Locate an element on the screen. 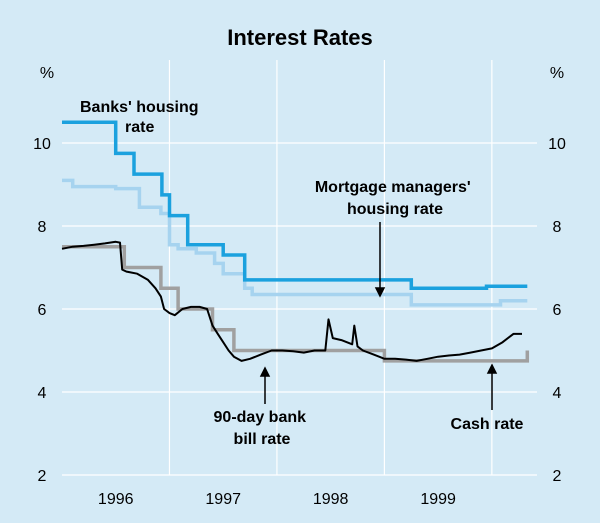  annotation-bill-line-1: 90-day bank is located at coordinates (260, 417).